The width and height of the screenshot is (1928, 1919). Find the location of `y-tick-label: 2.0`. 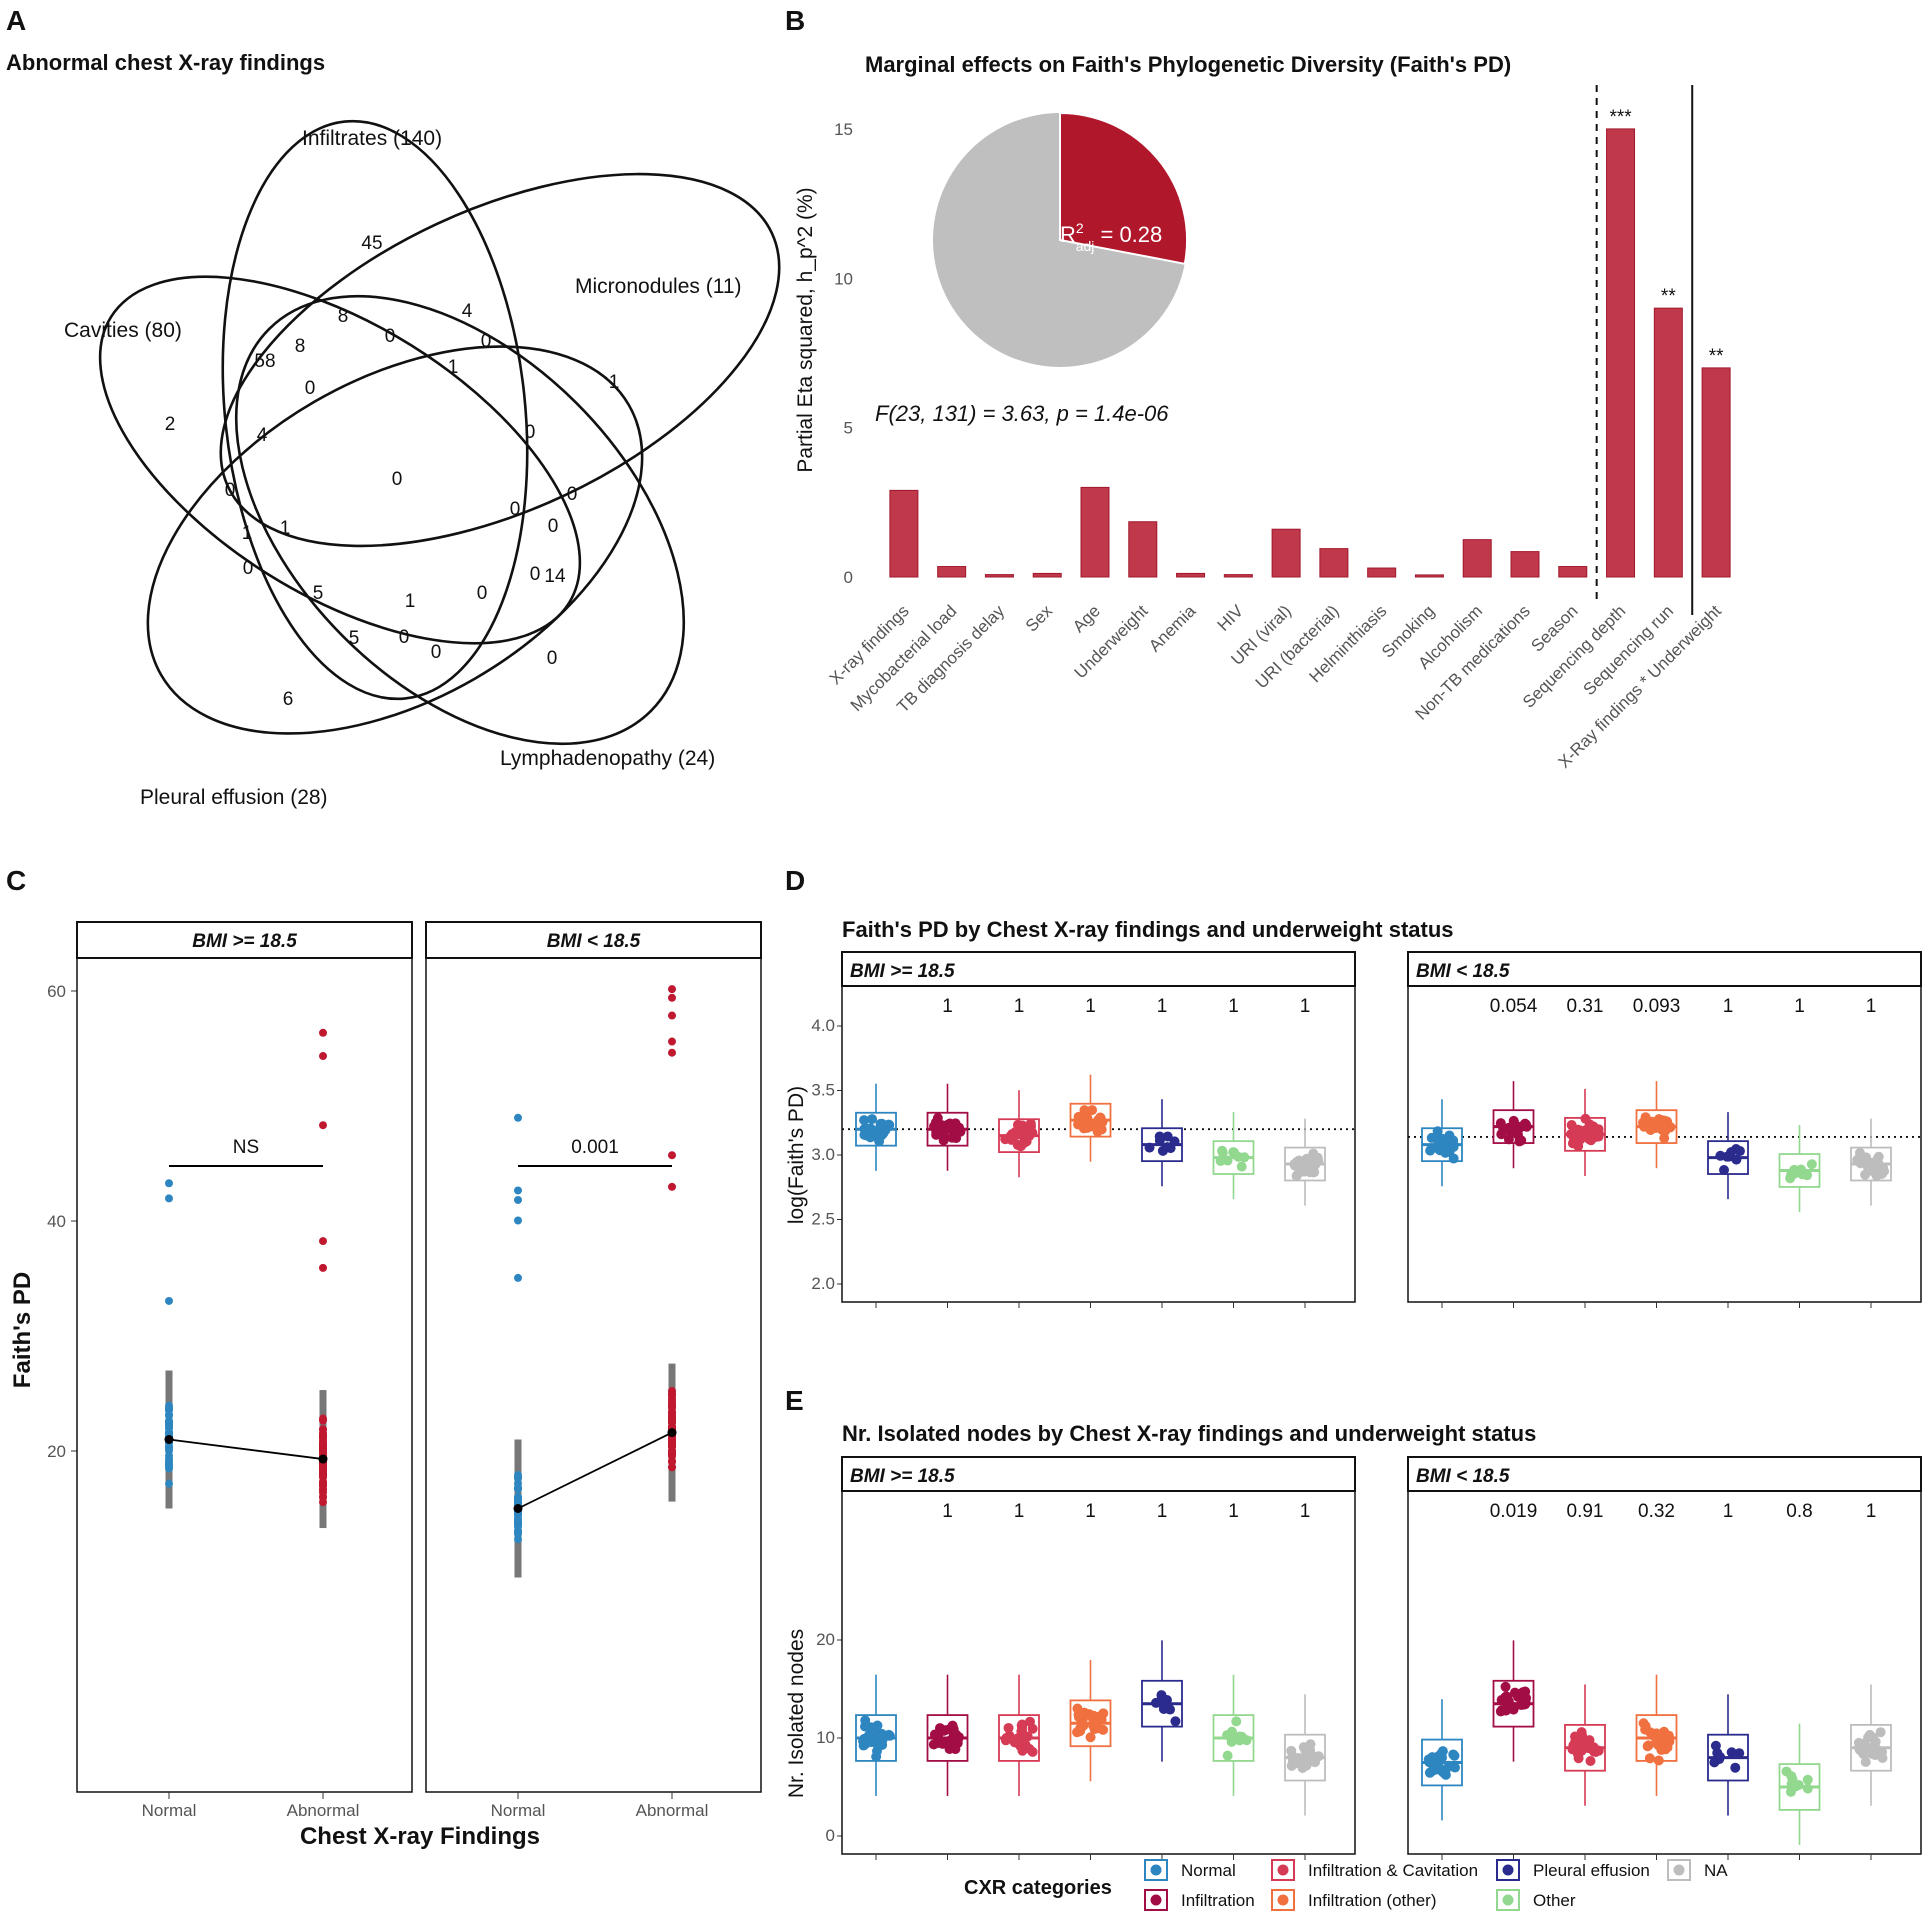

y-tick-label: 2.0 is located at coordinates (823, 1283).